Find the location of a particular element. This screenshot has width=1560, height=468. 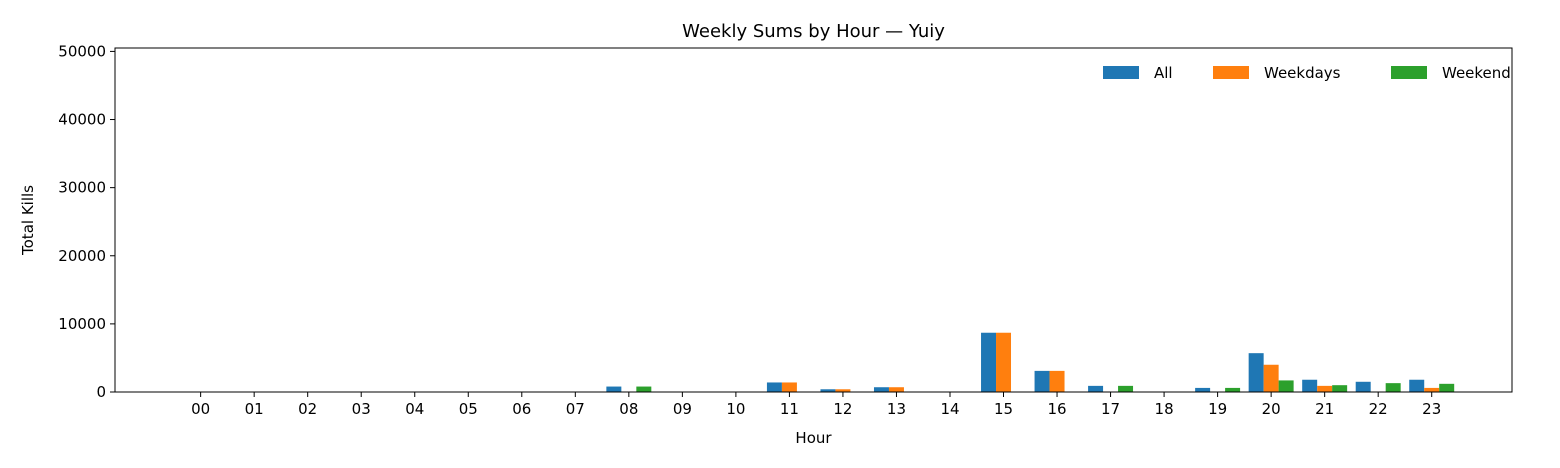

y-tick-label: 20000 is located at coordinates (82, 256).